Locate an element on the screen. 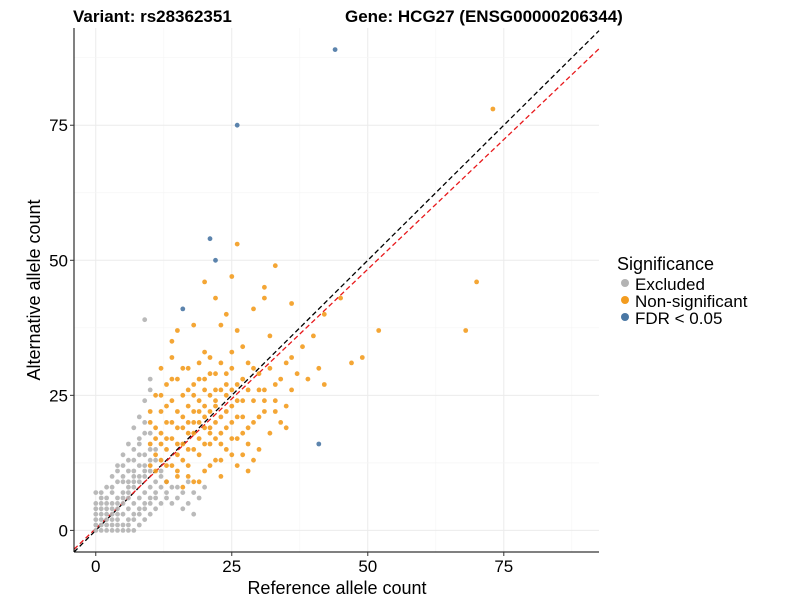  x-tick-label: 0 is located at coordinates (95, 566).